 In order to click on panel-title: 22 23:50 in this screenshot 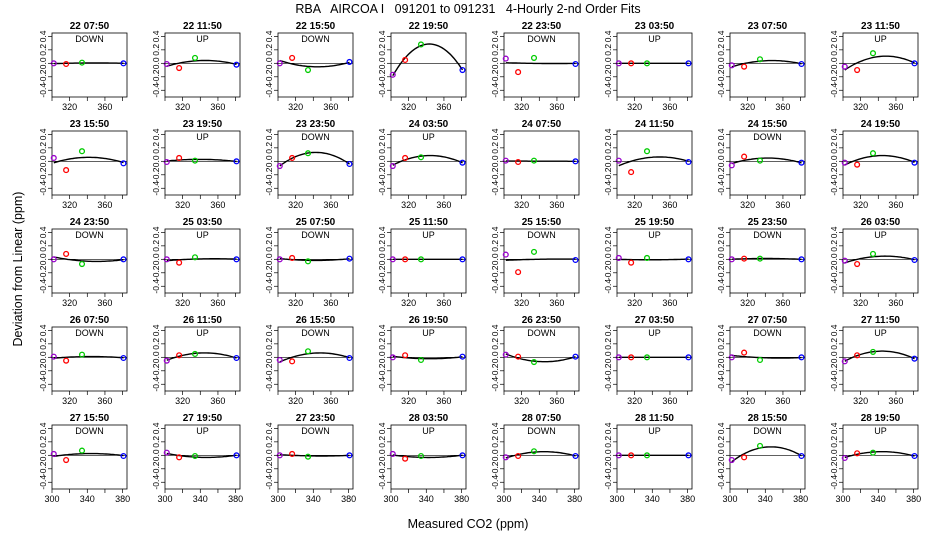, I will do `click(542, 26)`.